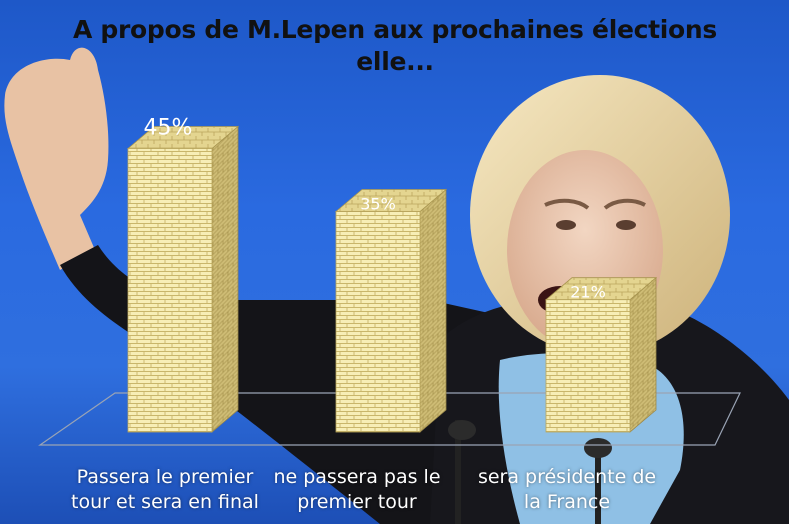 This screenshot has width=789, height=524. Describe the element at coordinates (357, 490) in the screenshot. I see `category-label-2: ne passera pas le premier tour` at that location.